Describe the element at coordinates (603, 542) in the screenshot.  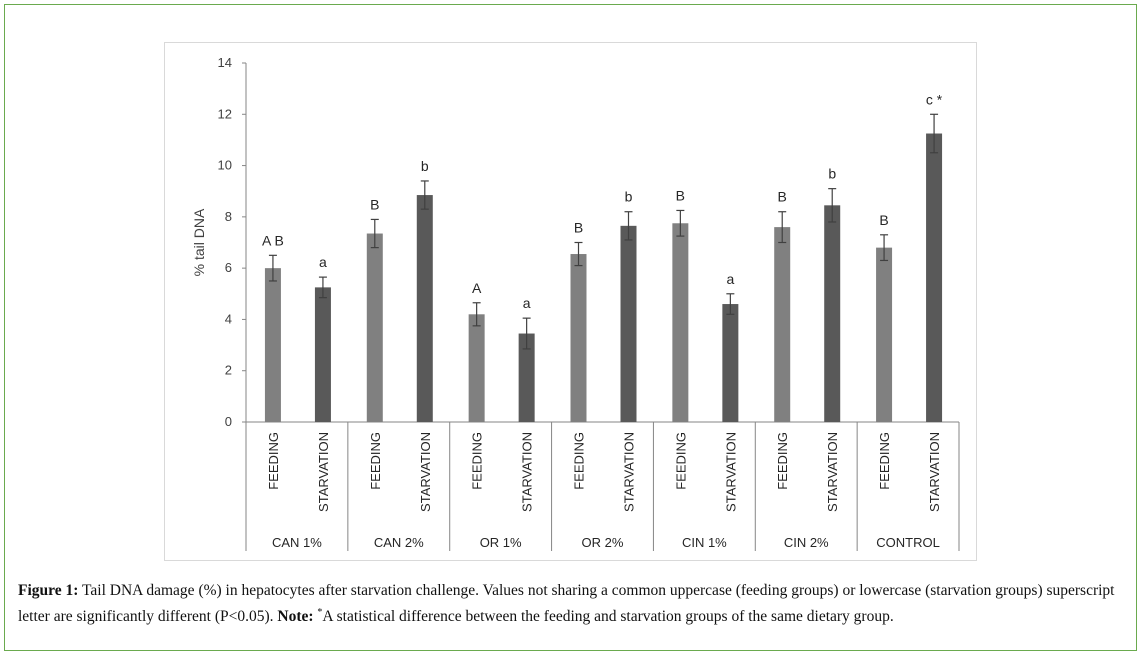
I see `group-label: OR 2%` at that location.